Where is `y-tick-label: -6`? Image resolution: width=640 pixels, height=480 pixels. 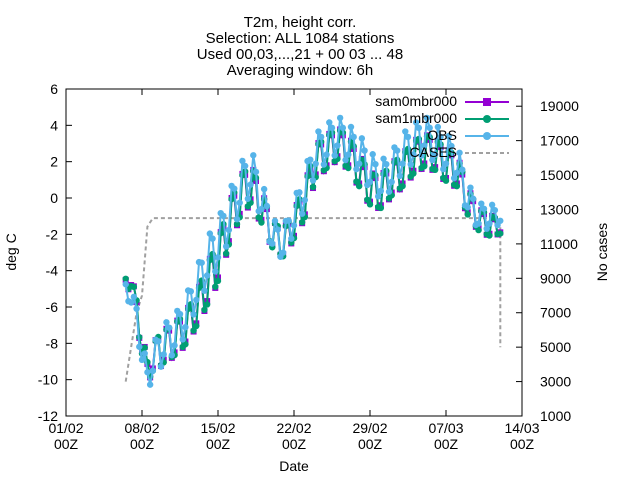
y-tick-label: -6 is located at coordinates (52, 307).